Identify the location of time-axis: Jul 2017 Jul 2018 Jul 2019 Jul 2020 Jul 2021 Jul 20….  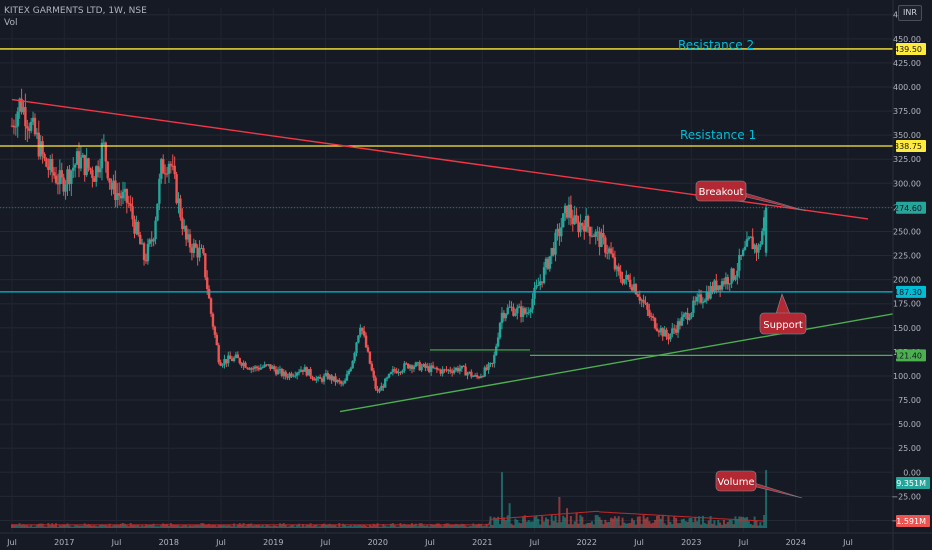
(466, 539).